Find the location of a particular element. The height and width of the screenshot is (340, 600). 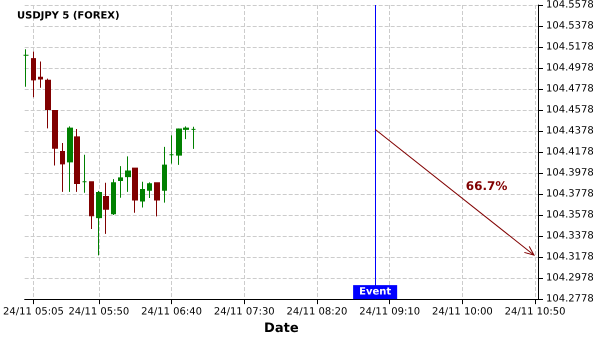

x-tick-label: 24/11 10:00 is located at coordinates (462, 312).